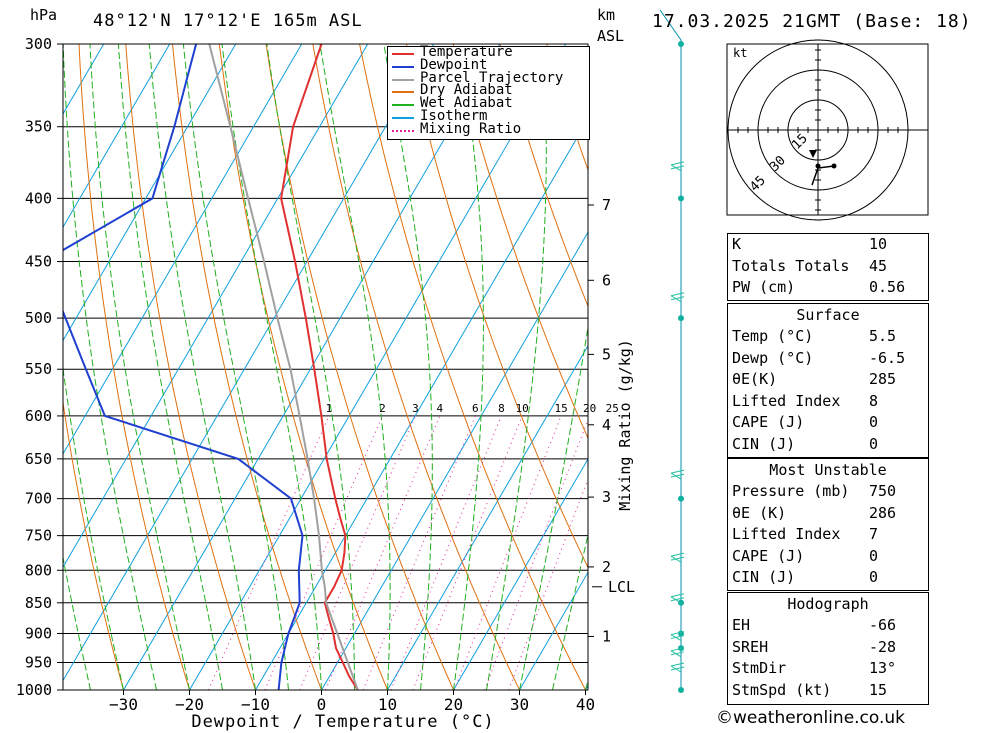 Image resolution: width=1000 pixels, height=733 pixels. What do you see at coordinates (466, 52) in the screenshot?
I see `legend-label: Temperature` at bounding box center [466, 52].